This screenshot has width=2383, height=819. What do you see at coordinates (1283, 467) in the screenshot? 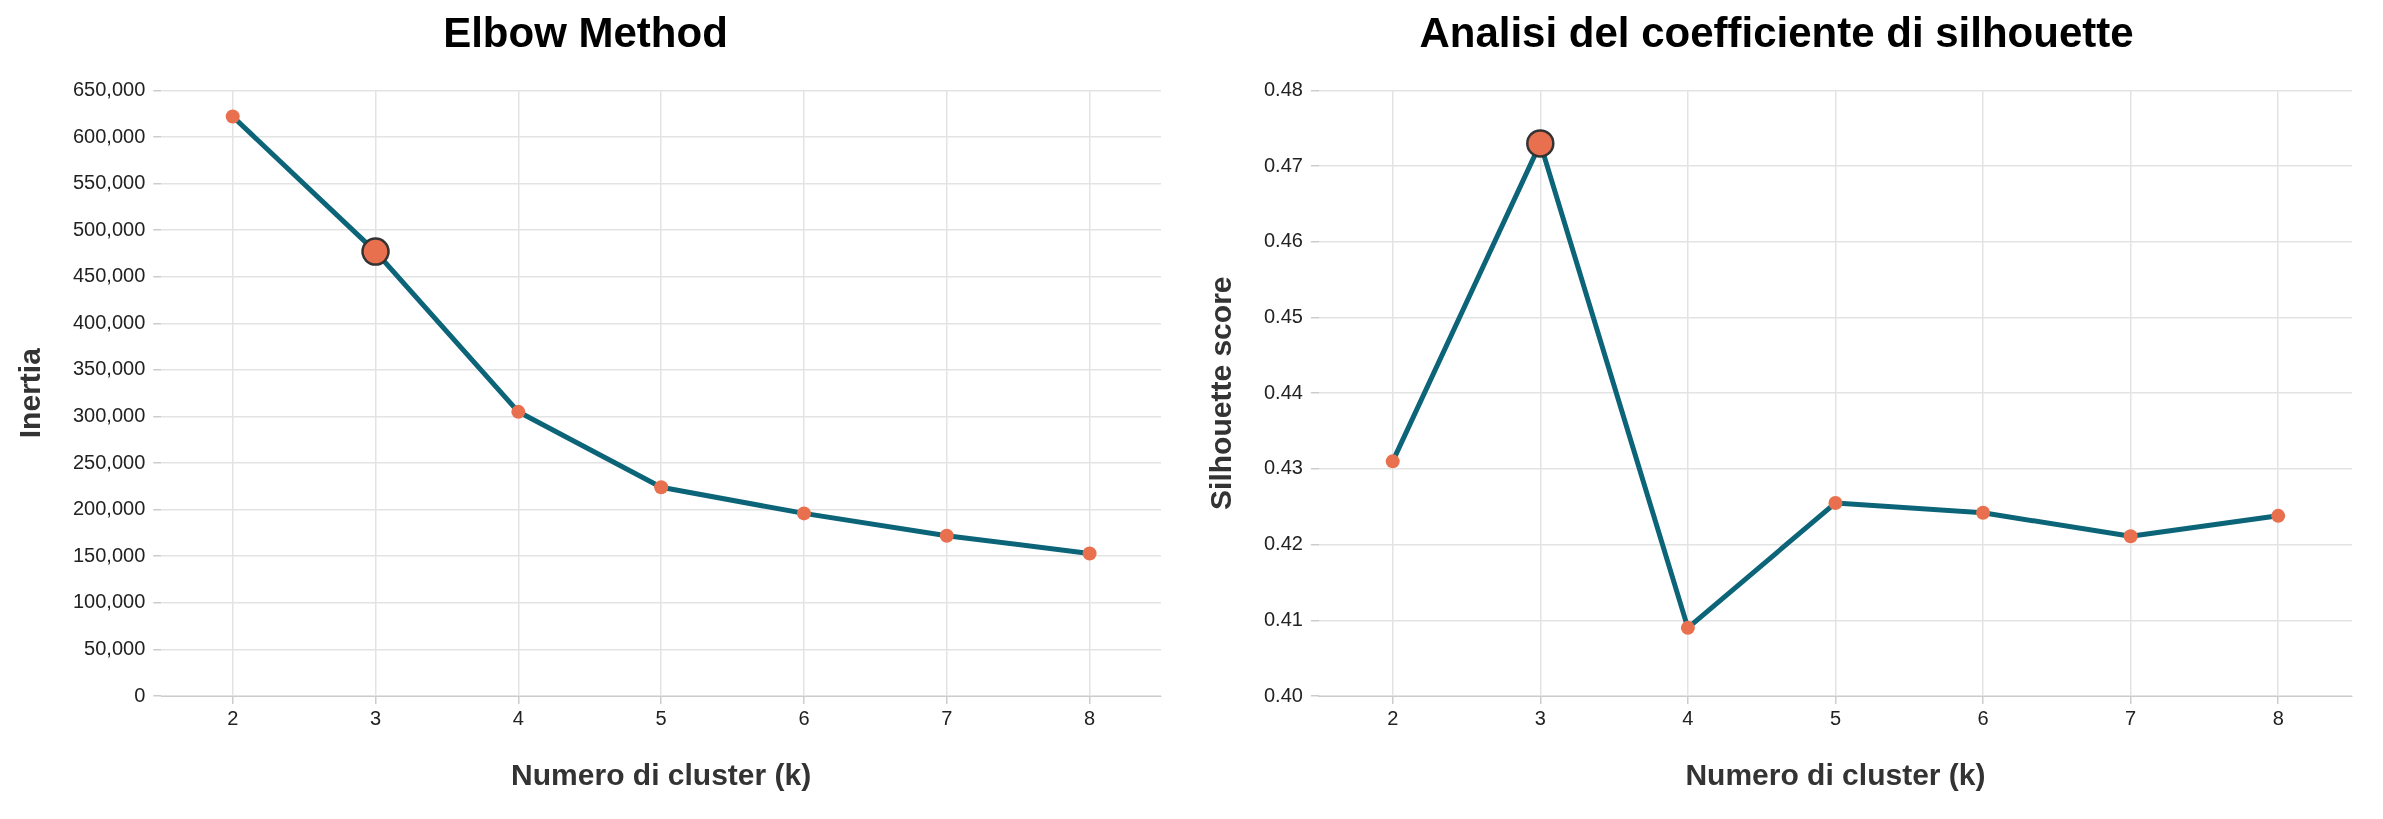
I see `y-tick-label: 0.43` at bounding box center [1283, 467].